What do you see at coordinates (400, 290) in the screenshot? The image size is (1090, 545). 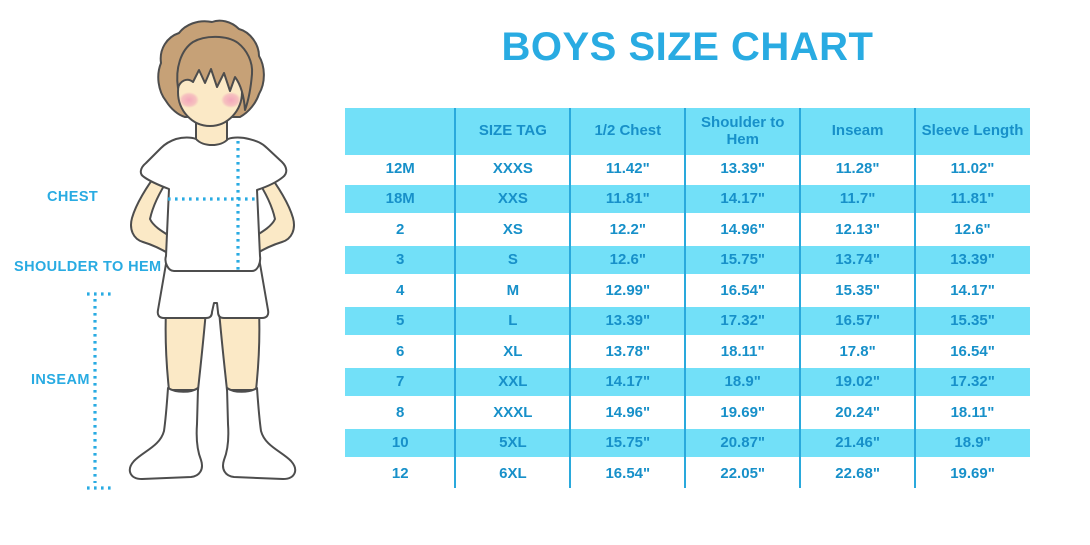 I see `table-cell: 4` at bounding box center [400, 290].